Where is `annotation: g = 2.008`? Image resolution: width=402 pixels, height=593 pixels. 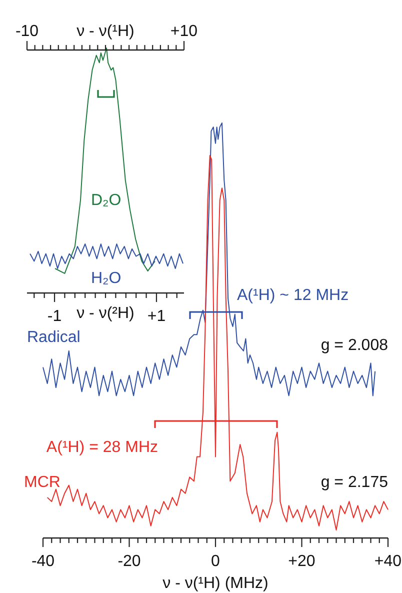 annotation: g = 2.008 is located at coordinates (354, 345).